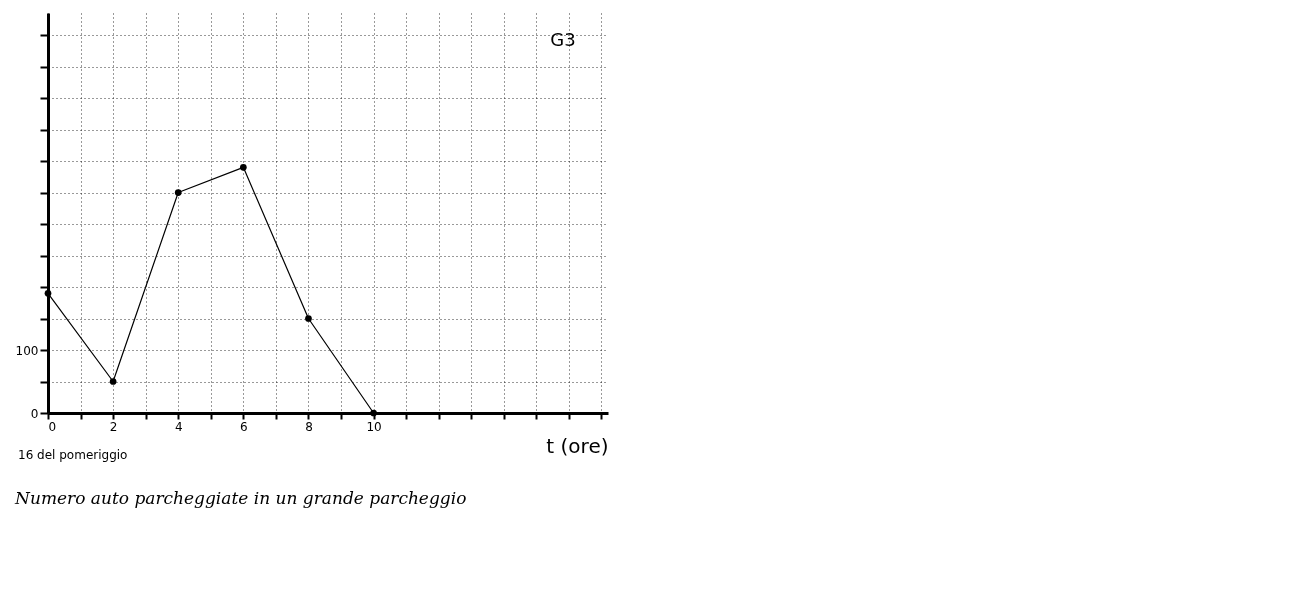  Describe the element at coordinates (27, 350) in the screenshot. I see `y-tick-label: 100` at that location.